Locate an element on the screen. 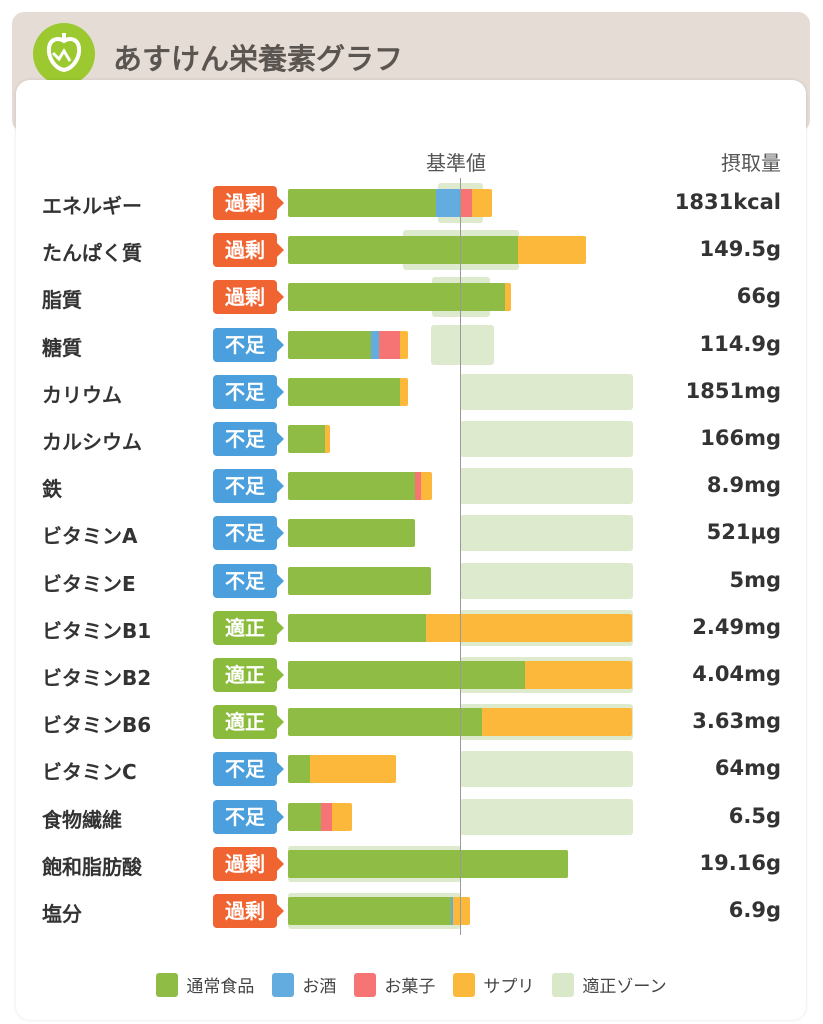  intake-value: 66g is located at coordinates (758, 296).